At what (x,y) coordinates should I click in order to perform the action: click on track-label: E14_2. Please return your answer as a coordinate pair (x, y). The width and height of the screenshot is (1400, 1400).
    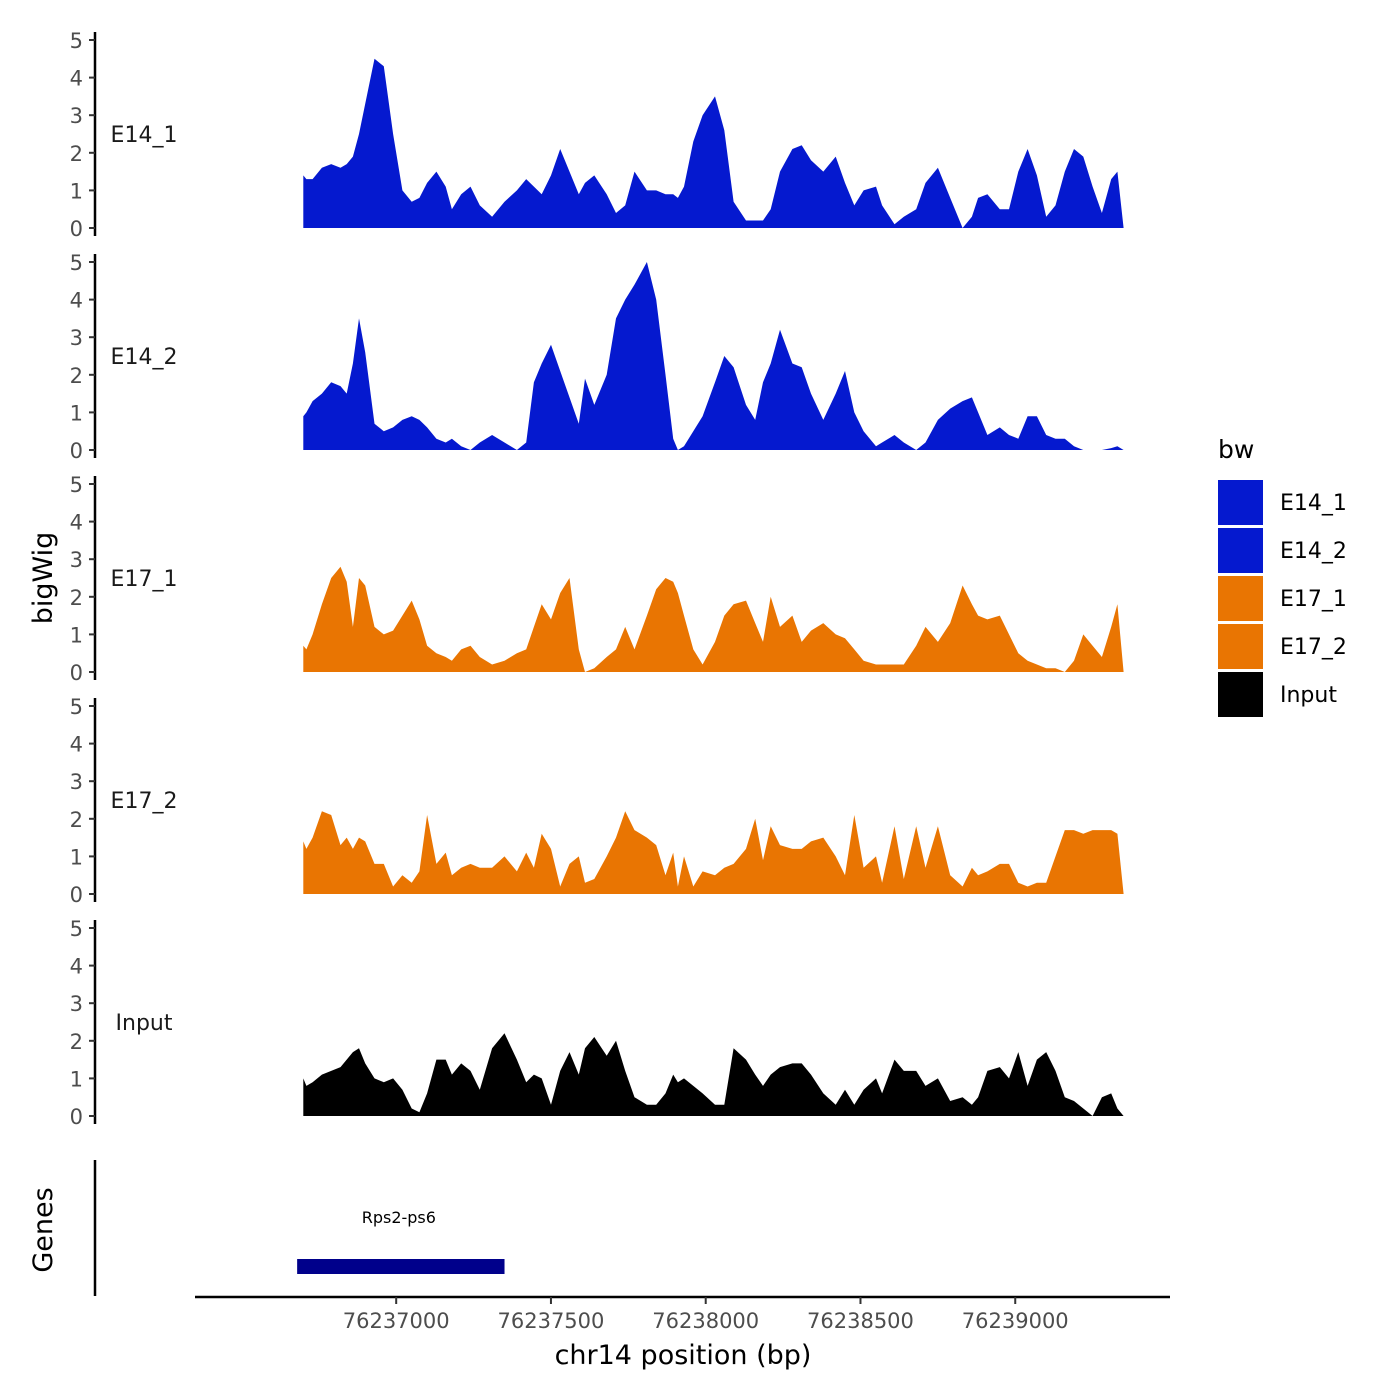
    Looking at the image, I should click on (144, 357).